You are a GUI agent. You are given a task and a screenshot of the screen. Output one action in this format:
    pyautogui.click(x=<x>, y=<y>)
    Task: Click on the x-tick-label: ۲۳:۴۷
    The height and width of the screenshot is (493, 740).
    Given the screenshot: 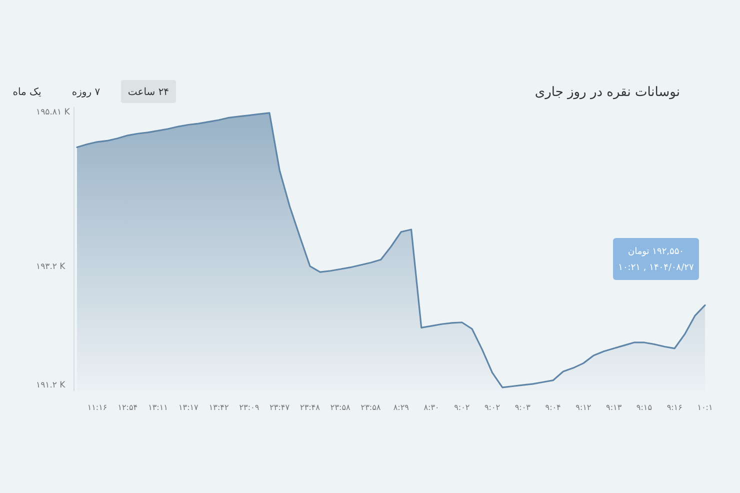 What is the action you would take?
    pyautogui.click(x=280, y=407)
    